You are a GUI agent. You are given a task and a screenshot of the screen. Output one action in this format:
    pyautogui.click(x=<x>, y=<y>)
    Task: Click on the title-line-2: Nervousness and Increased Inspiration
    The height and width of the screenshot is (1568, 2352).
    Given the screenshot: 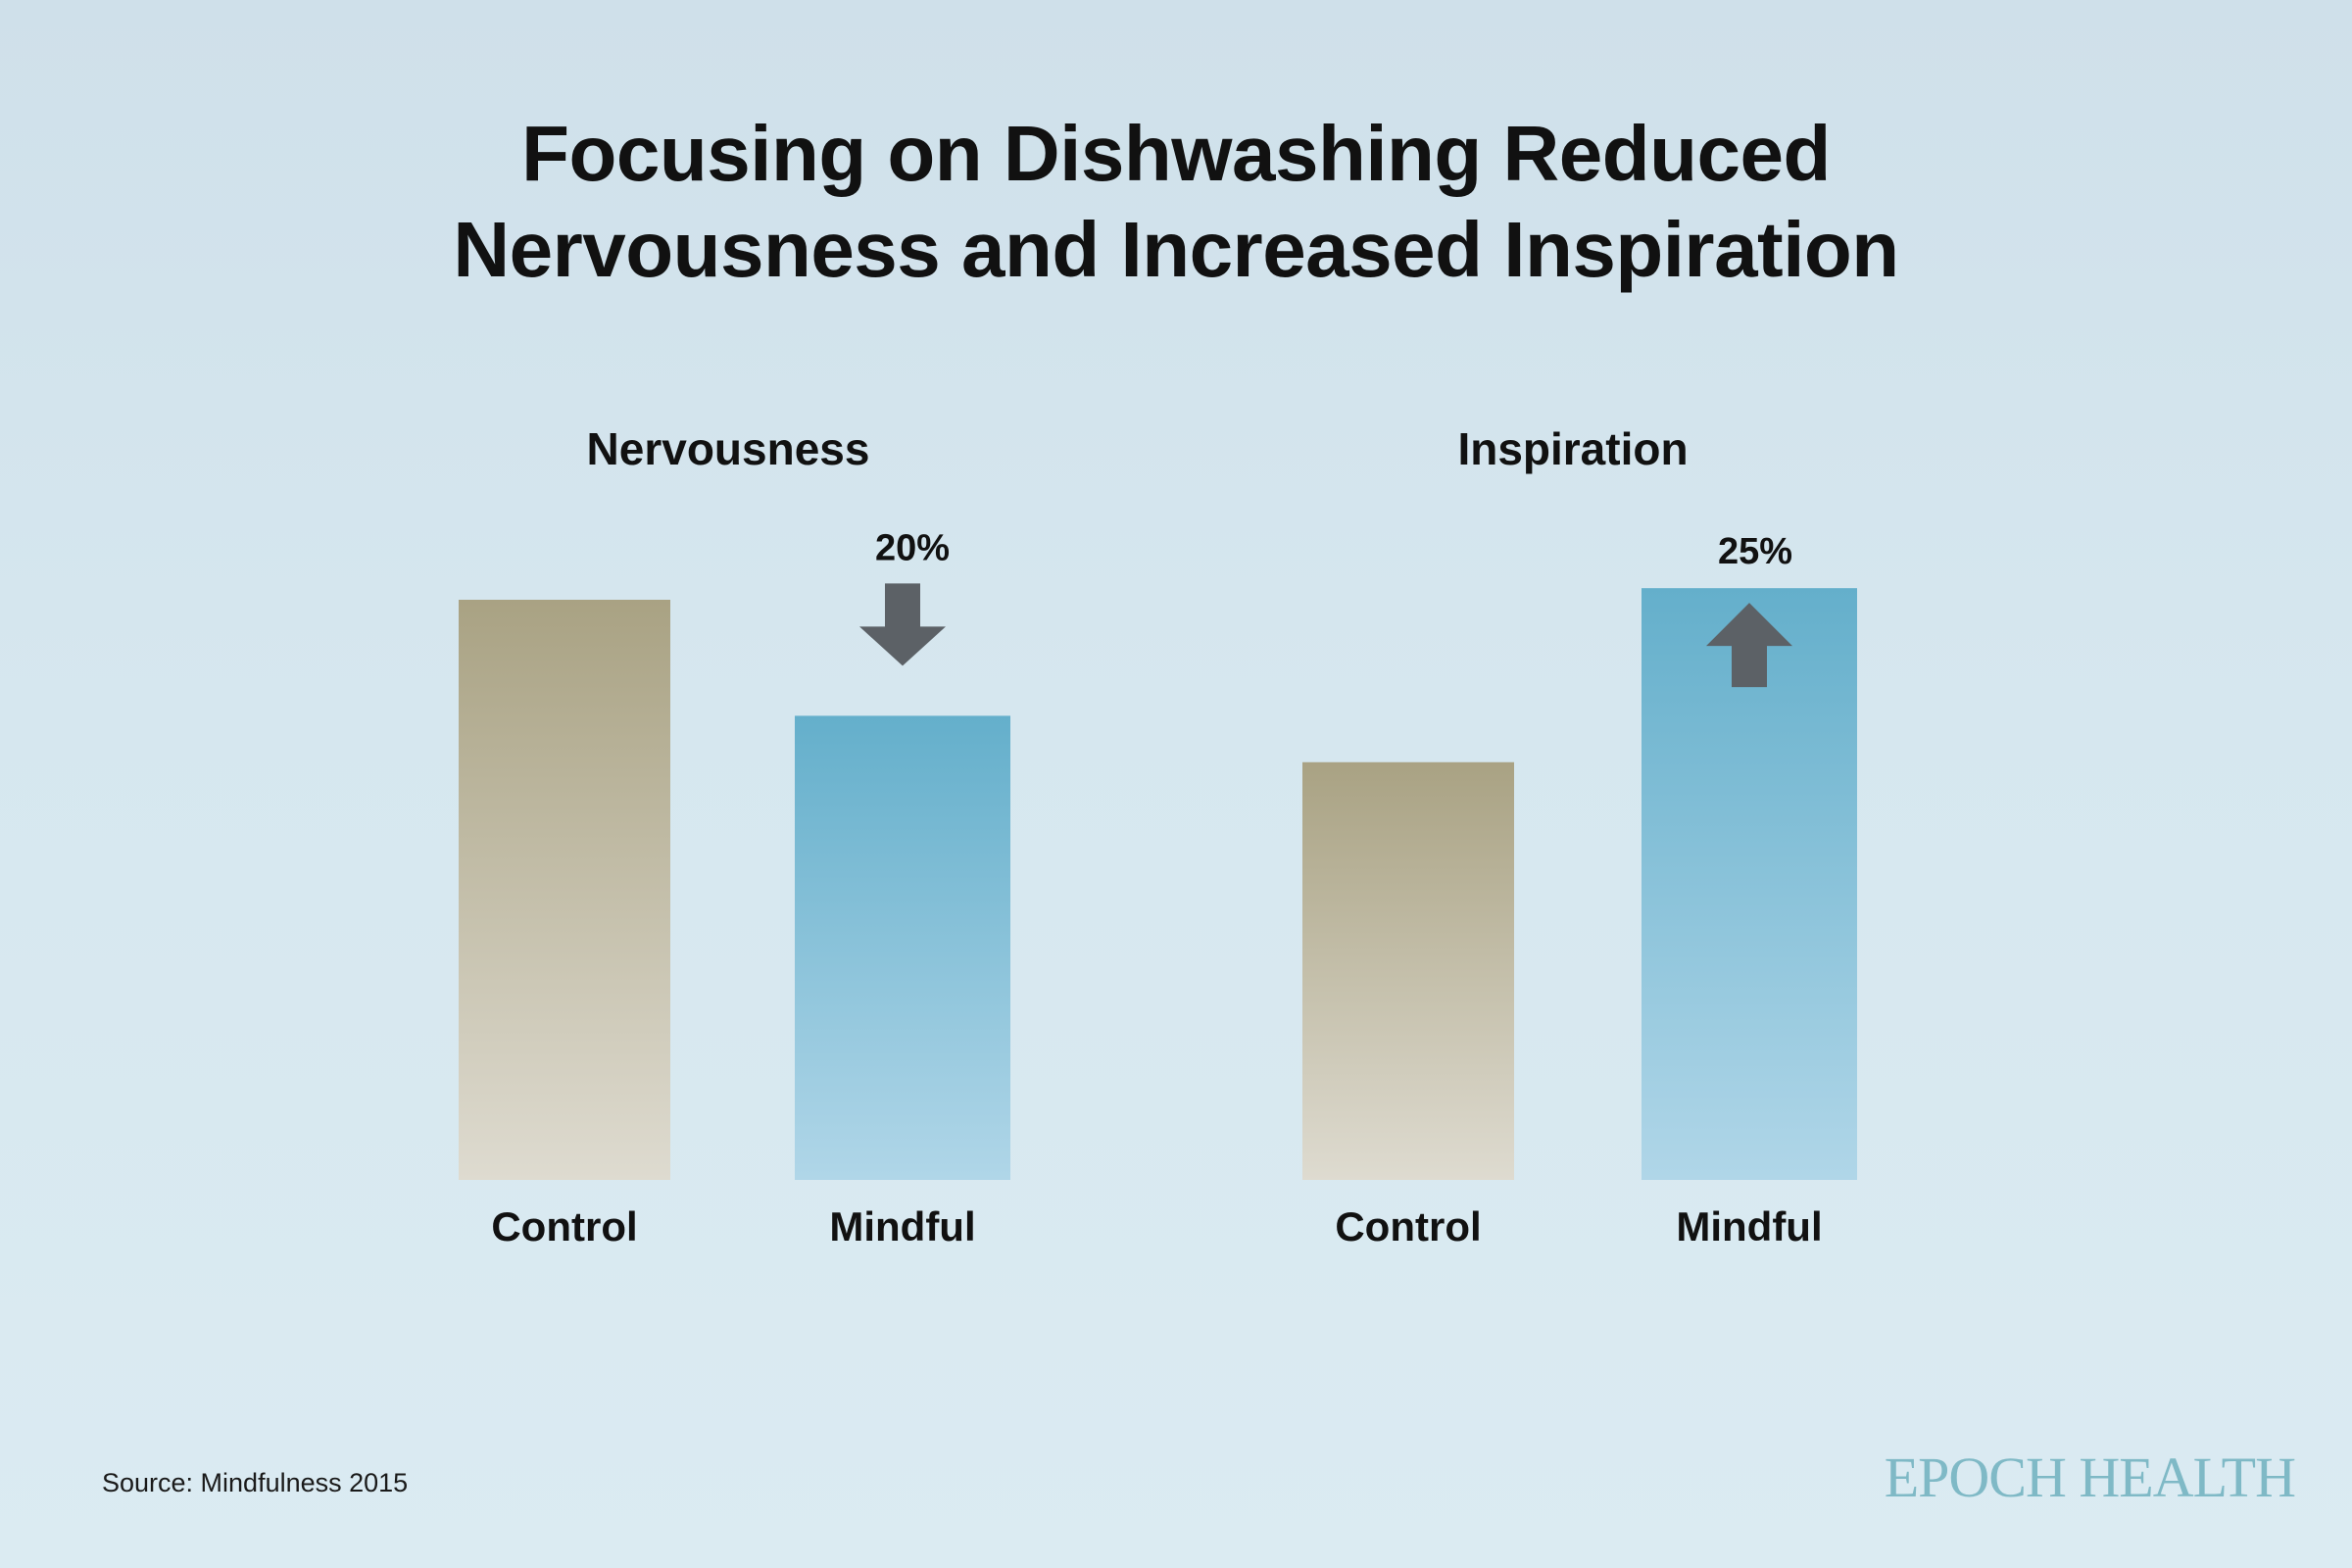 What is the action you would take?
    pyautogui.click(x=1176, y=249)
    